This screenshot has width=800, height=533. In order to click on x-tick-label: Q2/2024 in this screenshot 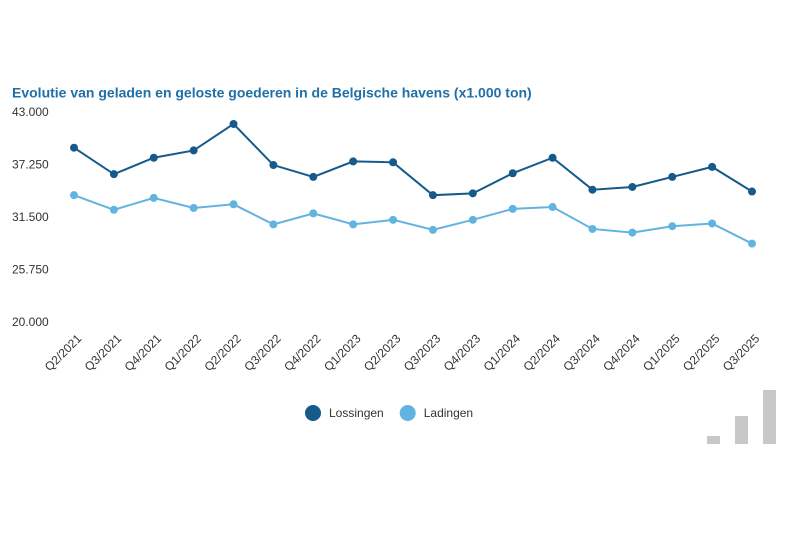, I will do `click(541, 352)`.